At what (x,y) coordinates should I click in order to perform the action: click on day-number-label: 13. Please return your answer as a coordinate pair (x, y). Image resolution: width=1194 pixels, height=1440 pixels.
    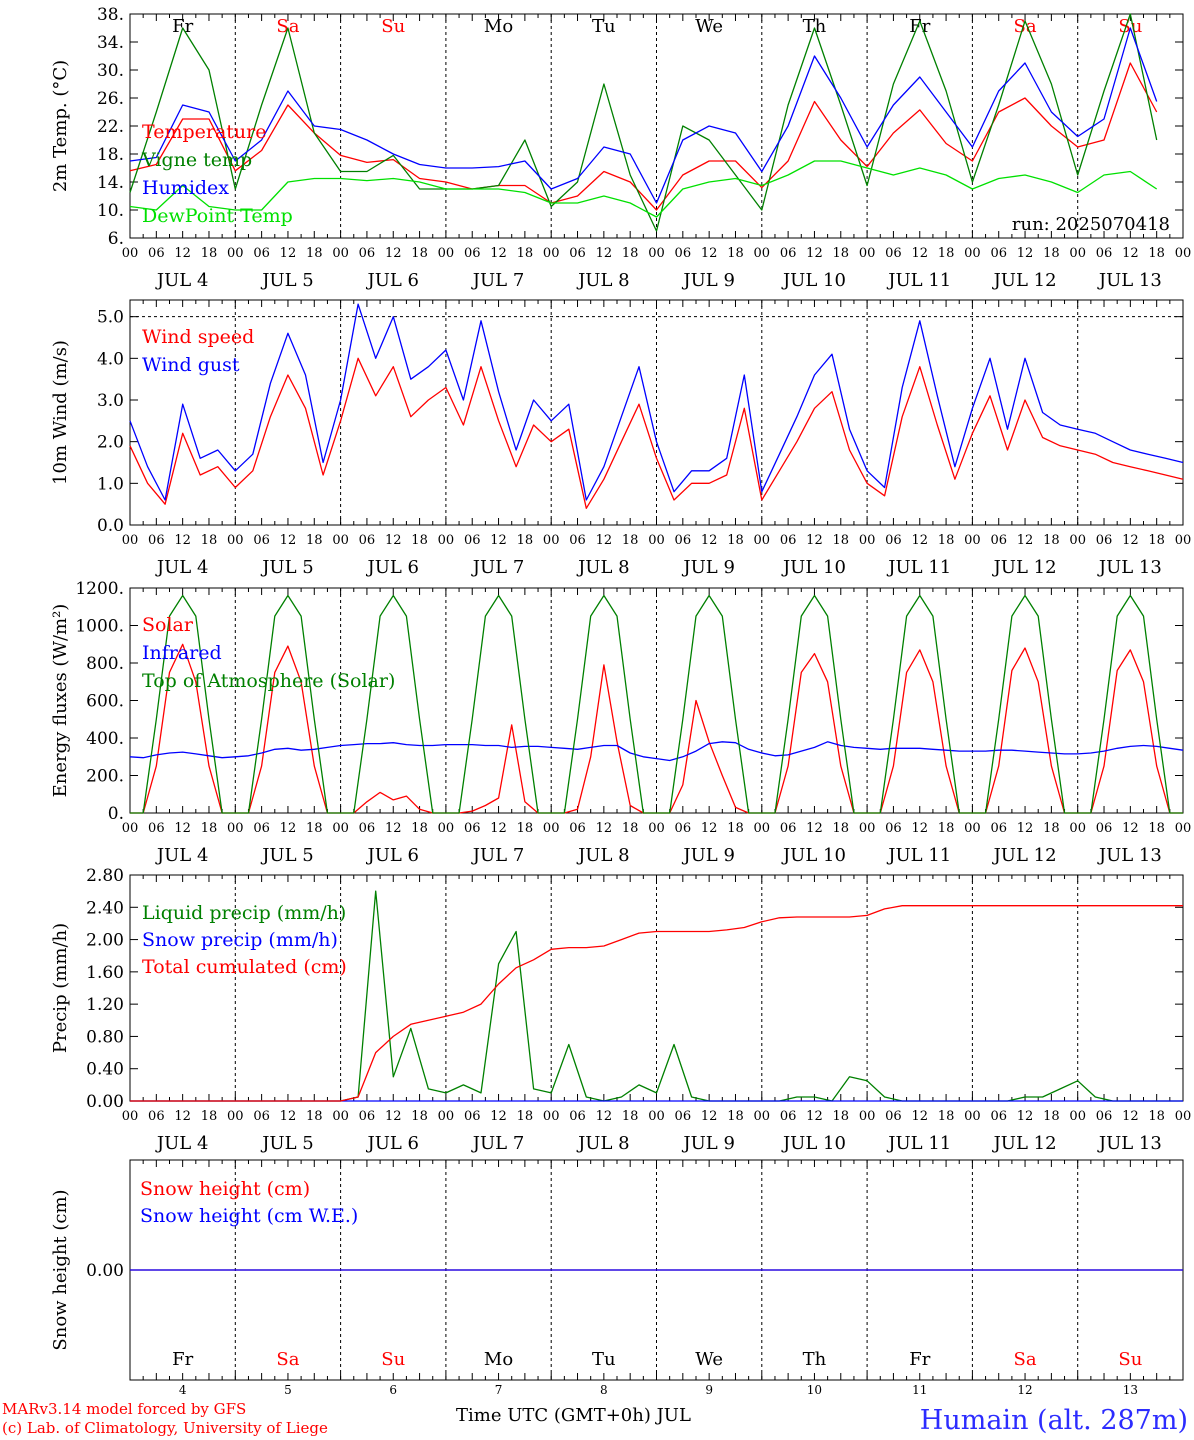
    Looking at the image, I should click on (1130, 1390).